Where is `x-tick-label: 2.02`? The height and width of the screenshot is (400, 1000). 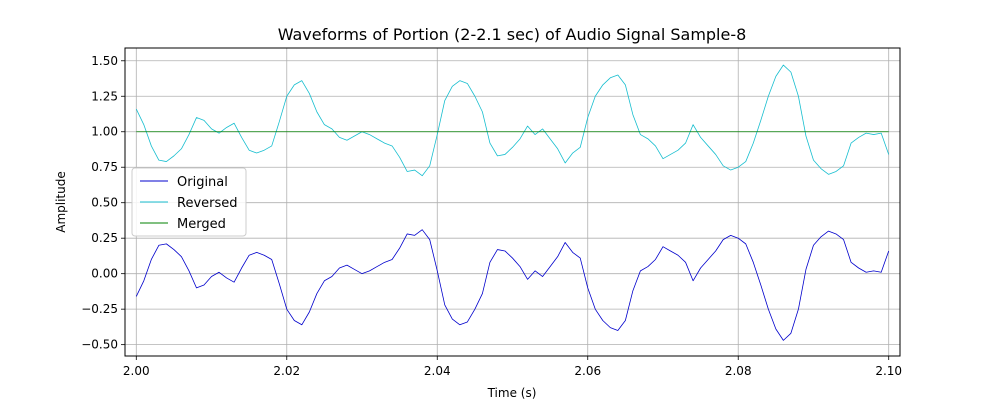
x-tick-label: 2.02 is located at coordinates (286, 371).